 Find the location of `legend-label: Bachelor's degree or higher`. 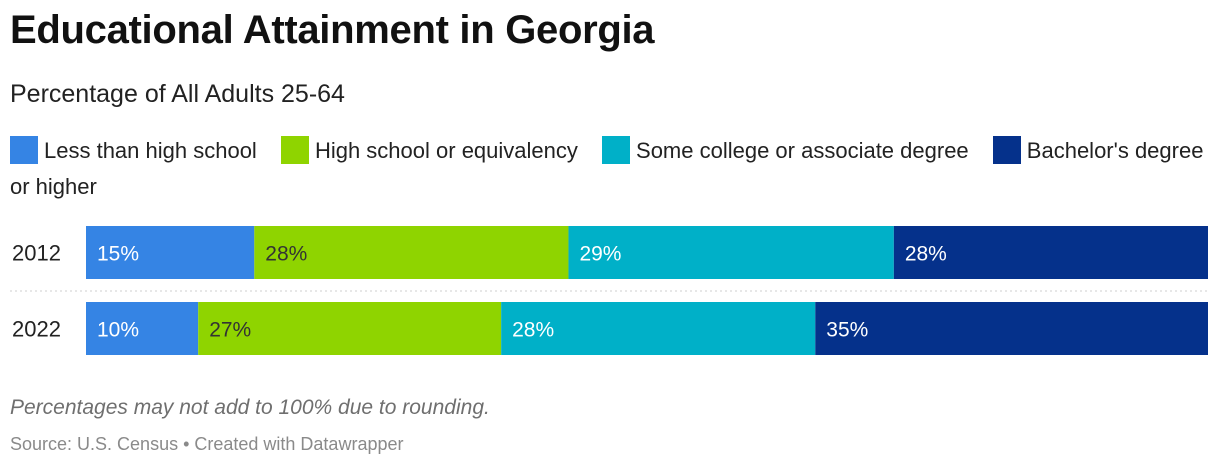

legend-label: Bachelor's degree or higher is located at coordinates (607, 168).